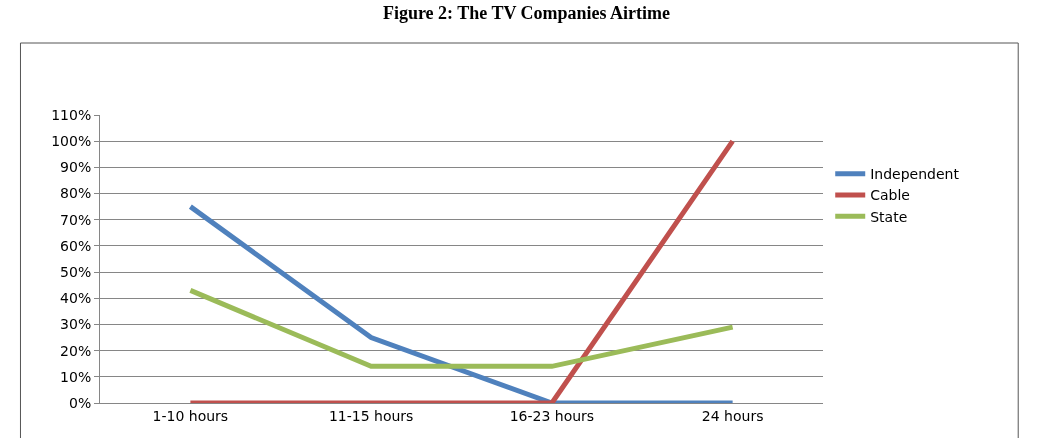  Describe the element at coordinates (76, 245) in the screenshot. I see `y-tick-label: 60%` at that location.